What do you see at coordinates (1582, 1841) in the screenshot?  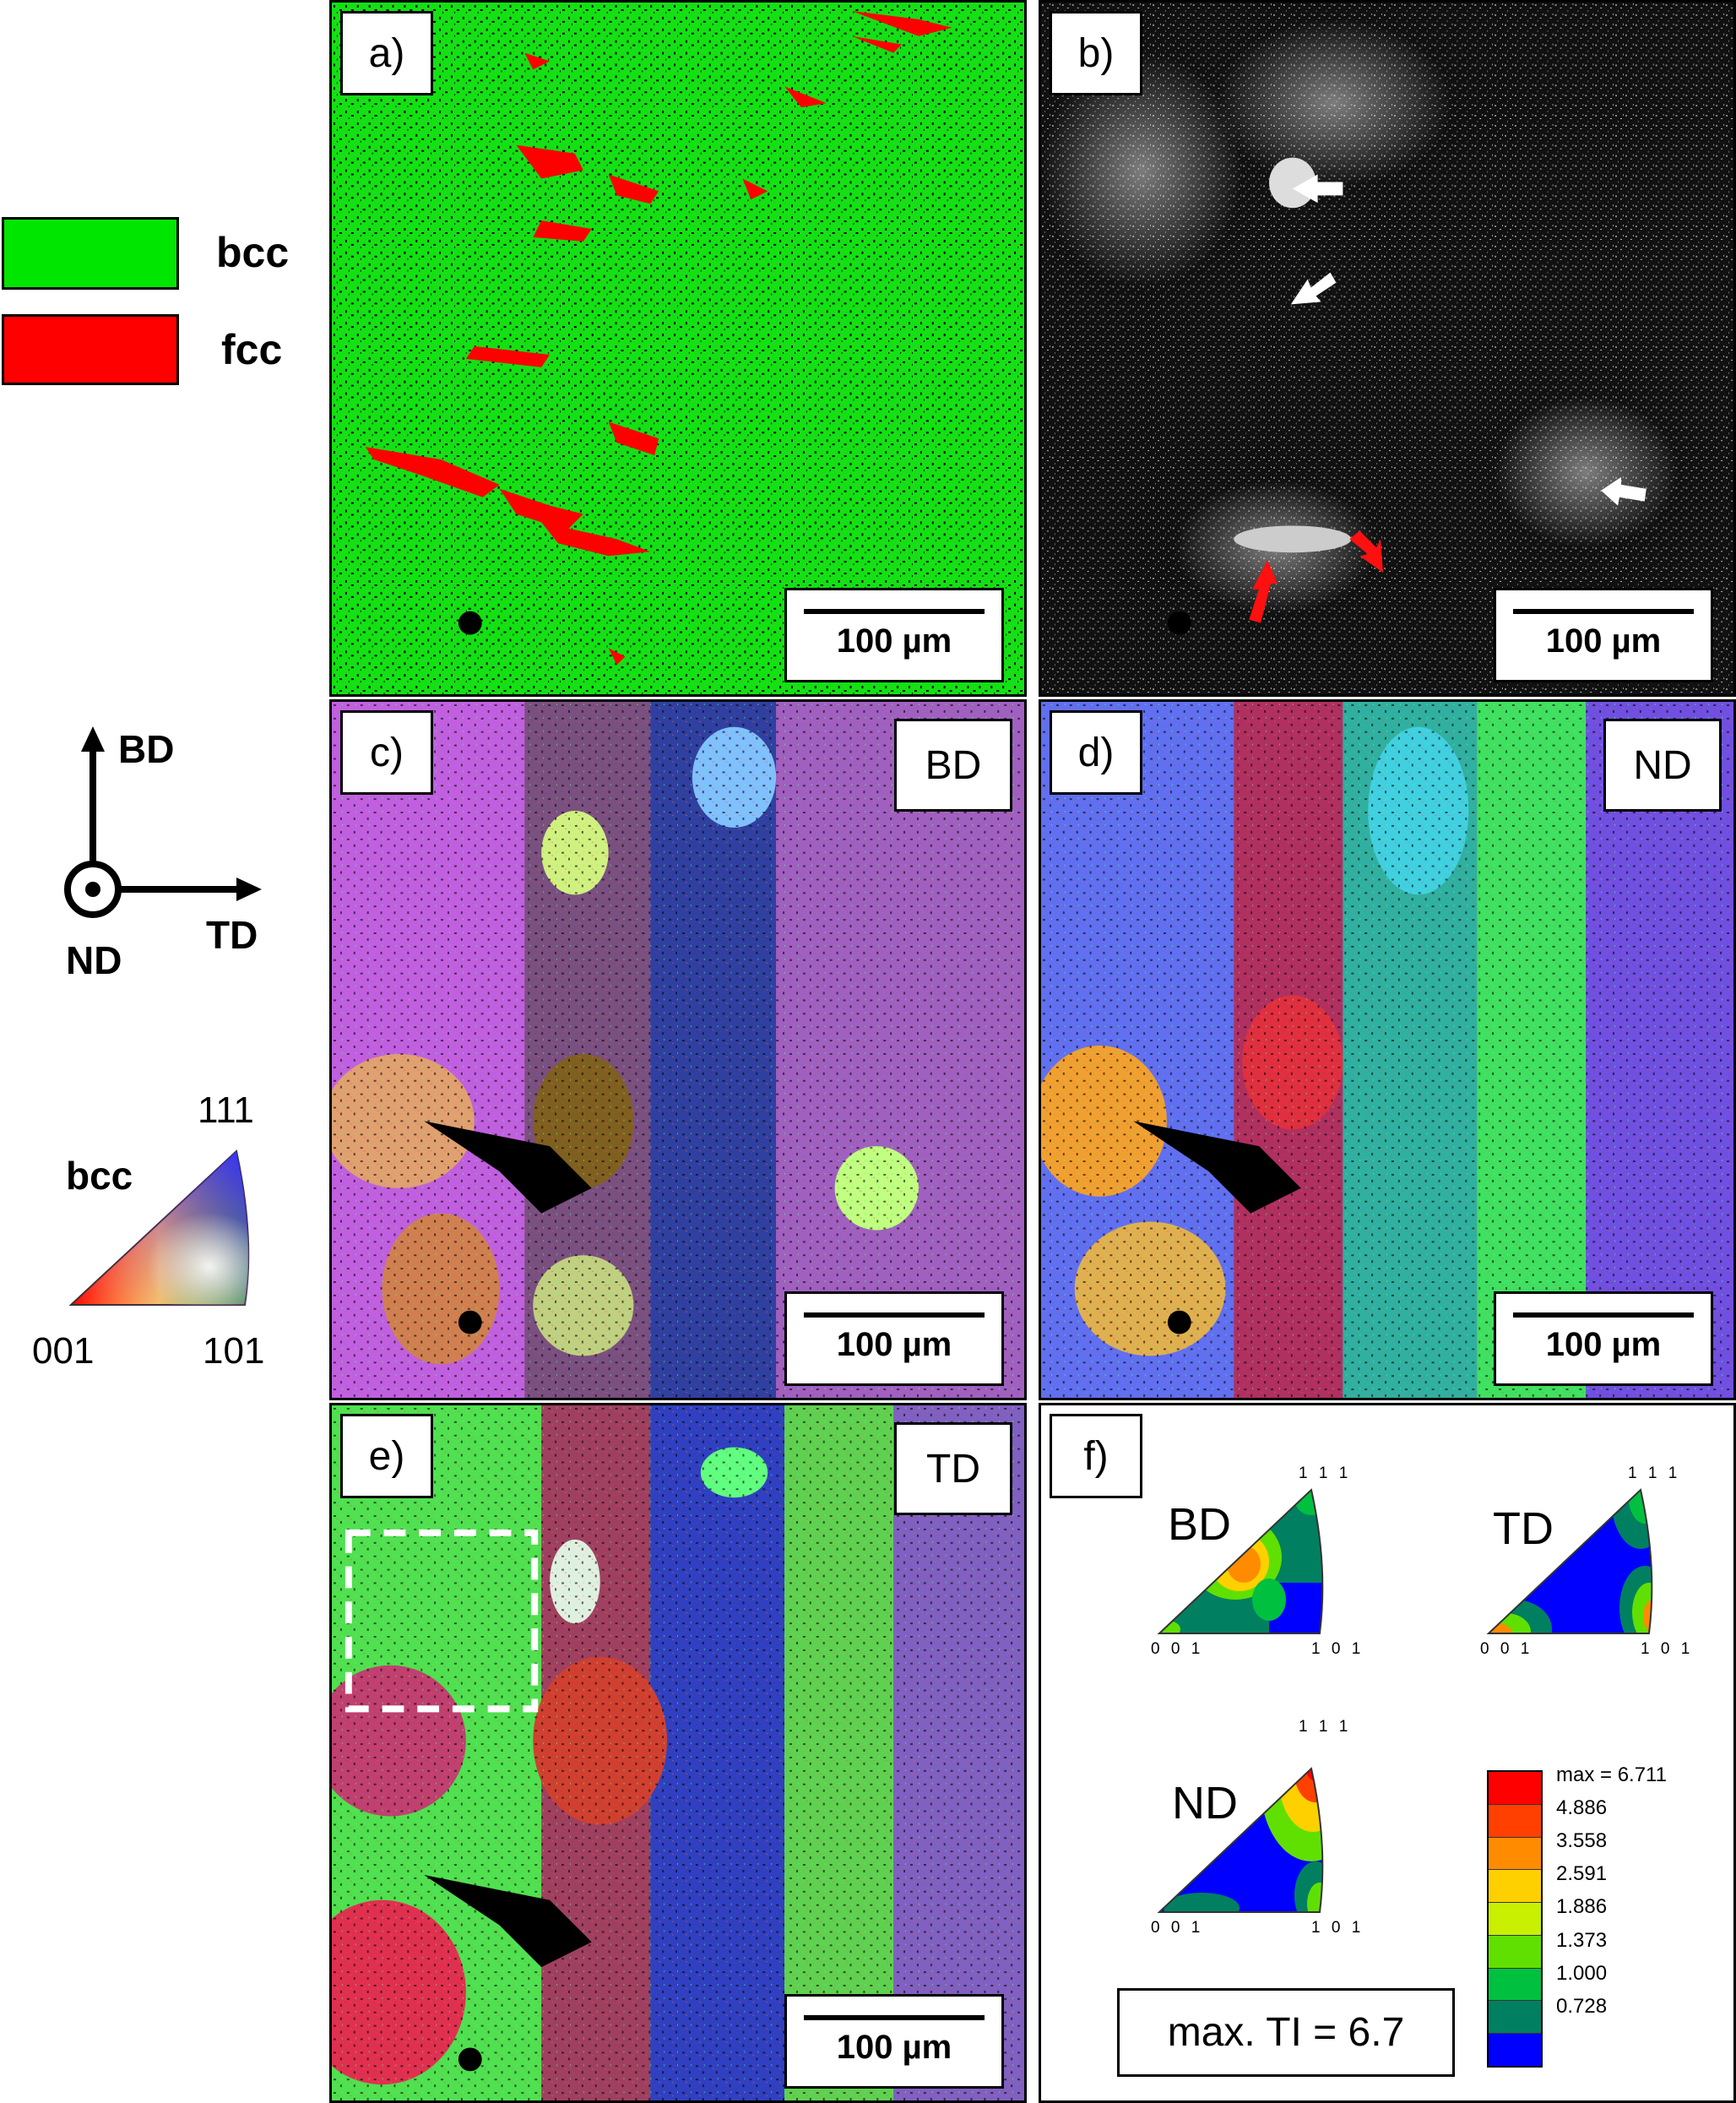 I see `colorbar-value-label: 3.558` at bounding box center [1582, 1841].